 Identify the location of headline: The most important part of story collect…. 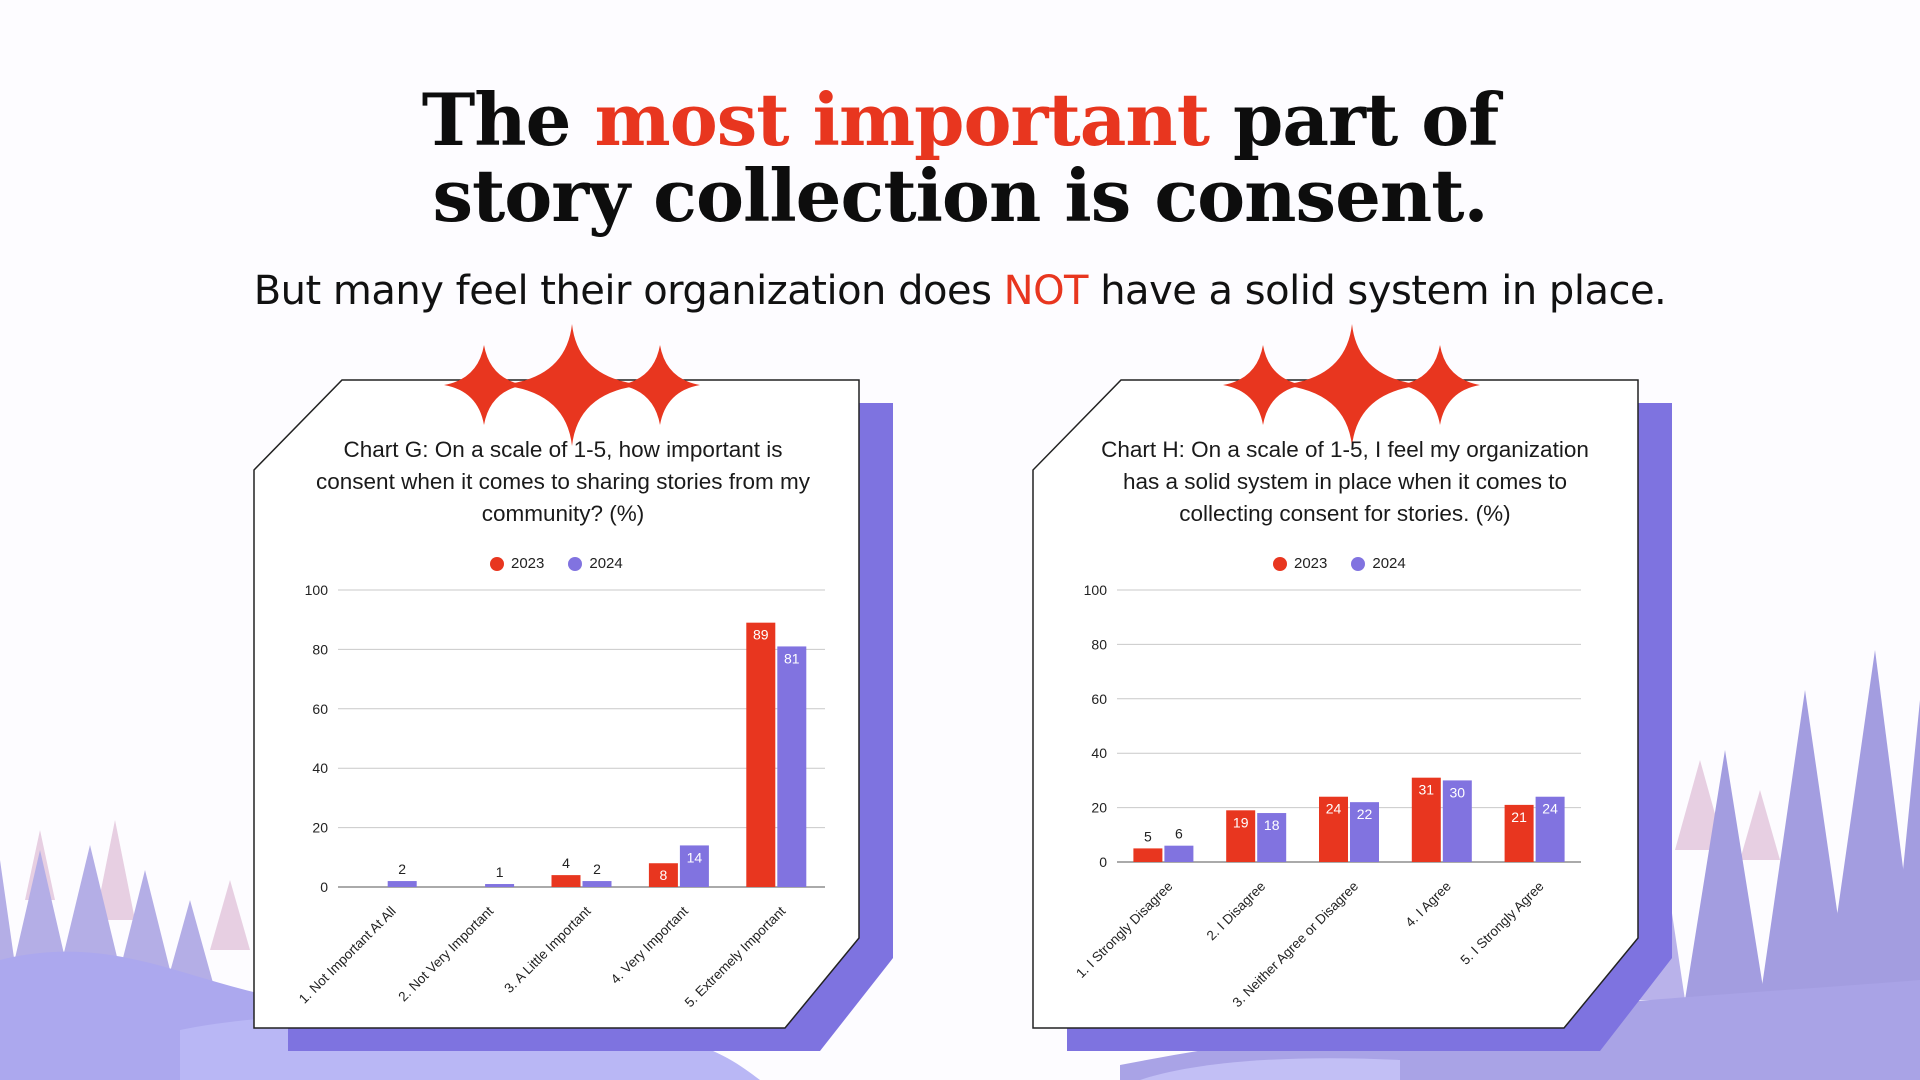
(960, 158).